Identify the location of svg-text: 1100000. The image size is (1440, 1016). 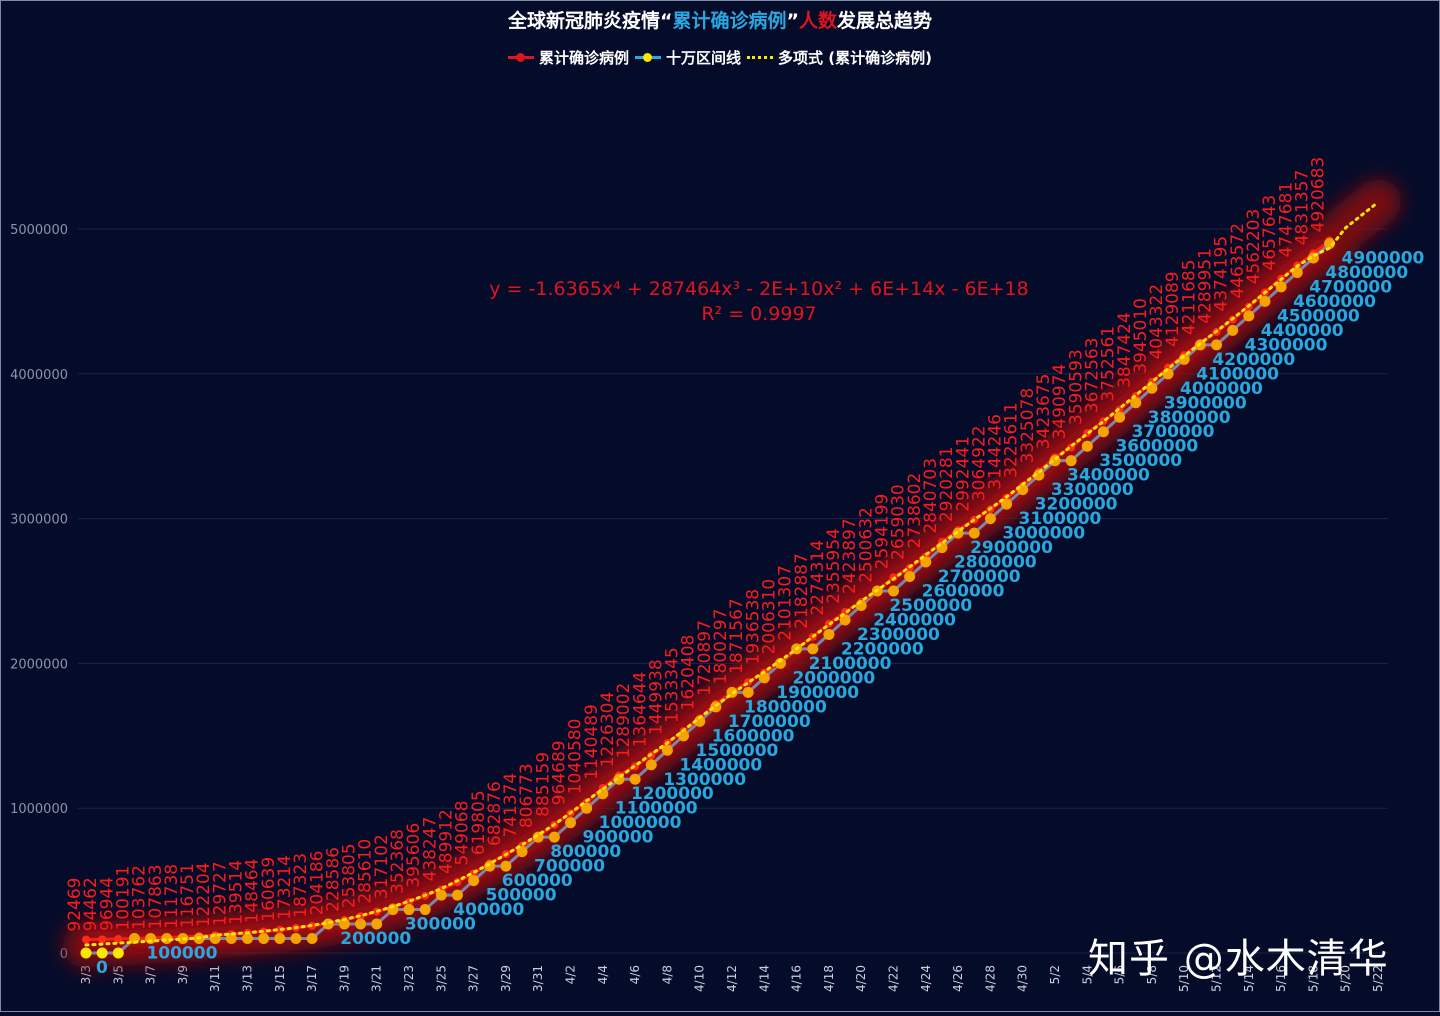
(656, 809).